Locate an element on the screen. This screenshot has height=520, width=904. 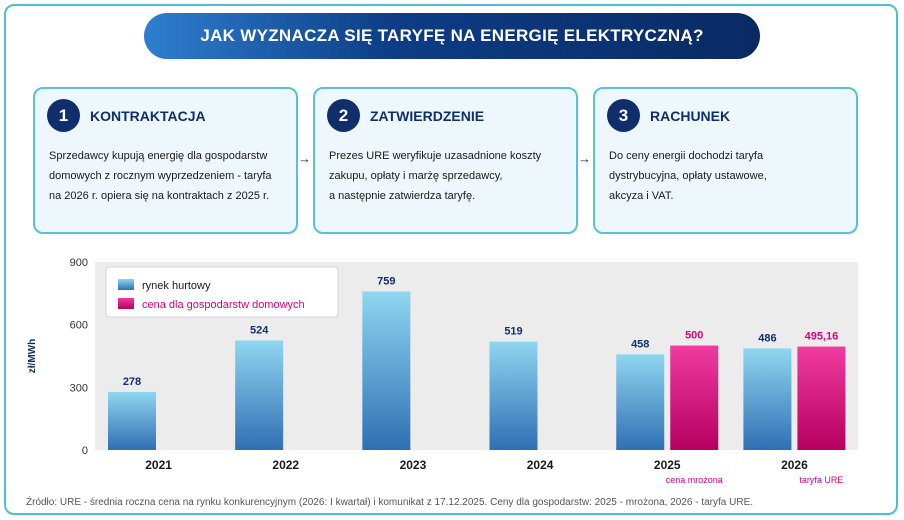
legend-label-wholesale: rynek hurtowy is located at coordinates (176, 286).